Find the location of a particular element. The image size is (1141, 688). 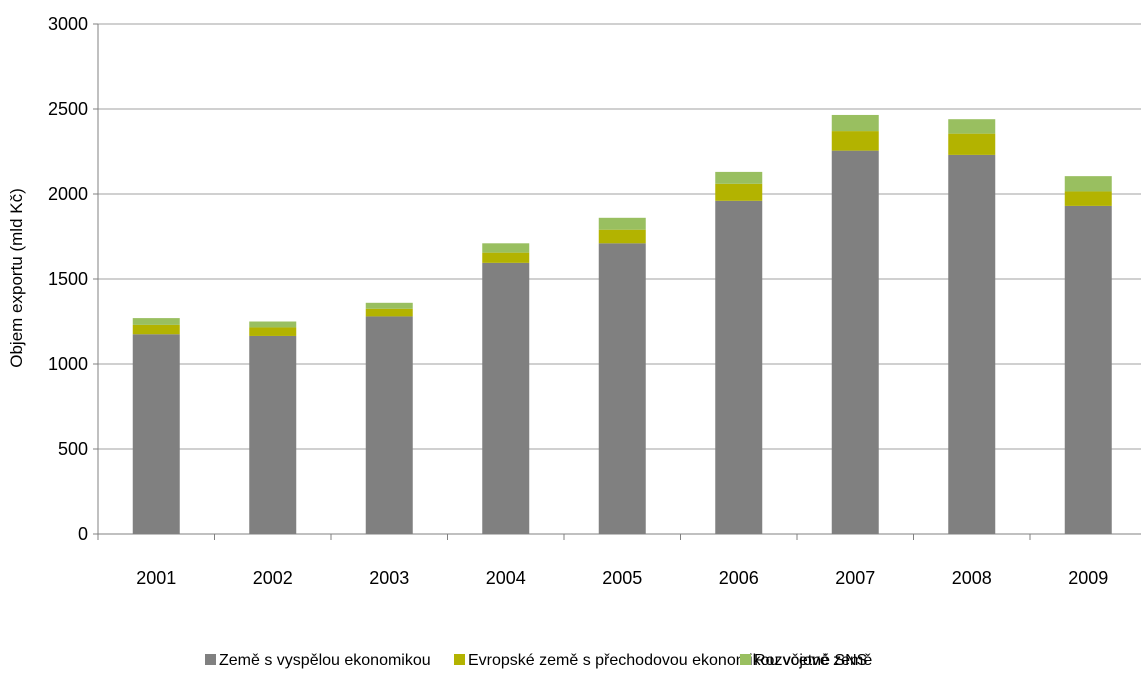

x-tick-label-2006: 2006 is located at coordinates (739, 578).